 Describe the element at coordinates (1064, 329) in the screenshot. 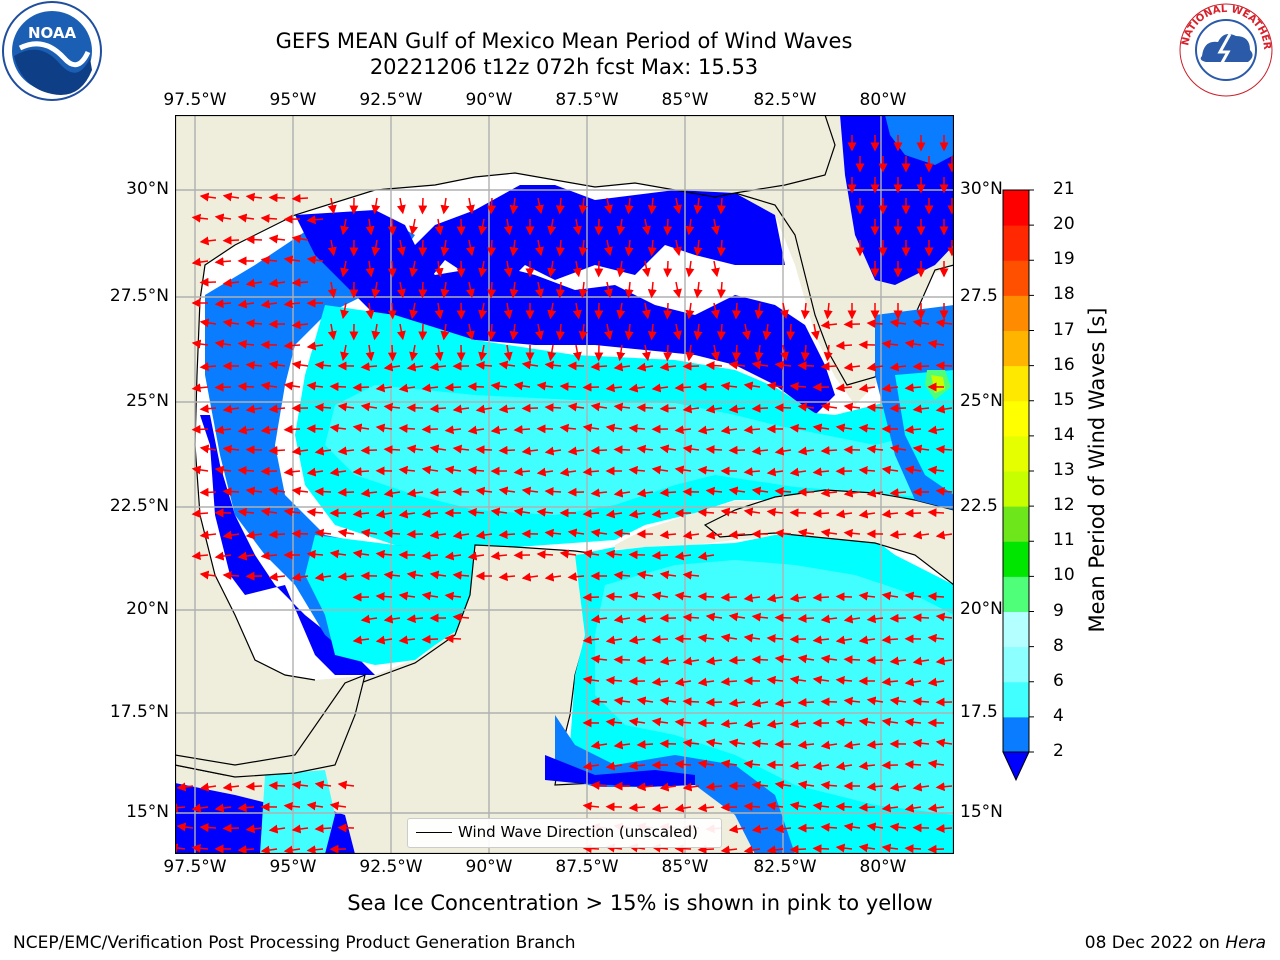

I see `colorbar-tick-label: 17` at that location.